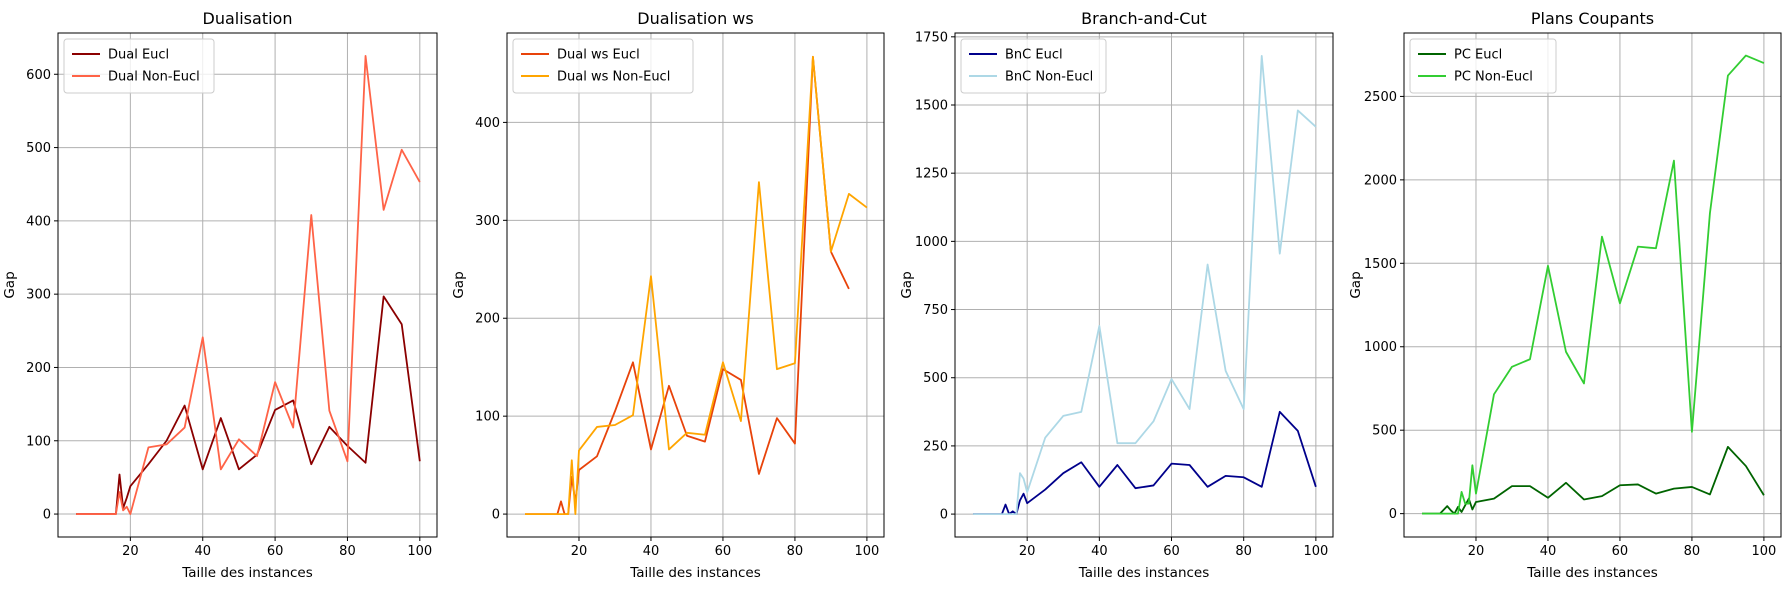  Describe the element at coordinates (138, 55) in the screenshot. I see `legend-label: Dual Eucl` at that location.